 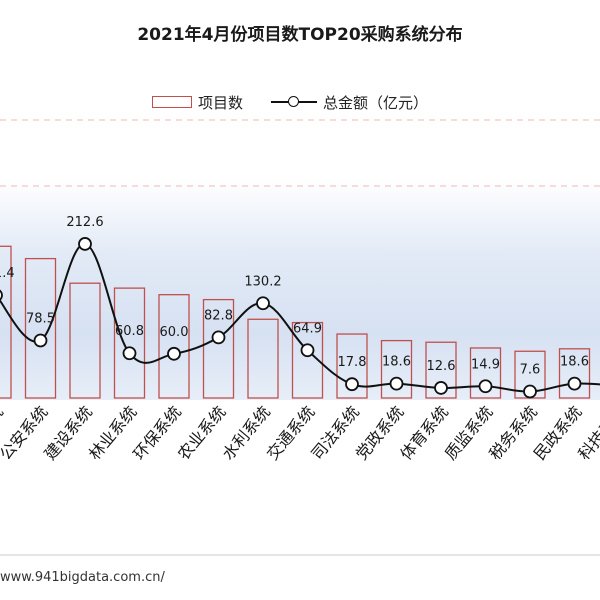 I want to click on data-label: 130.2, so click(x=262, y=281).